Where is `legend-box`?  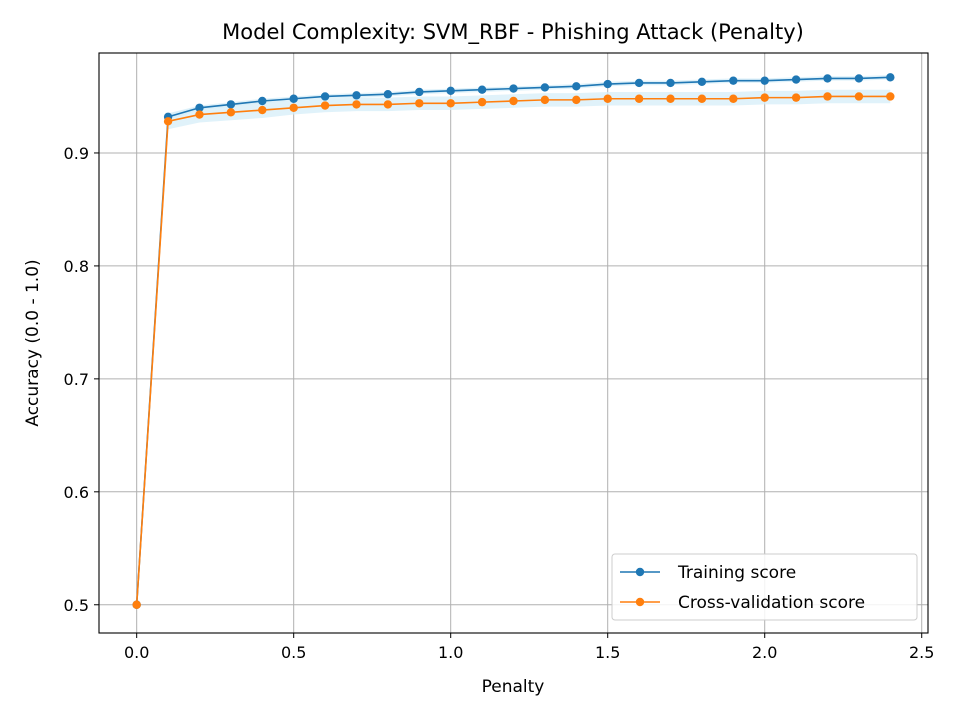 legend-box is located at coordinates (764, 587).